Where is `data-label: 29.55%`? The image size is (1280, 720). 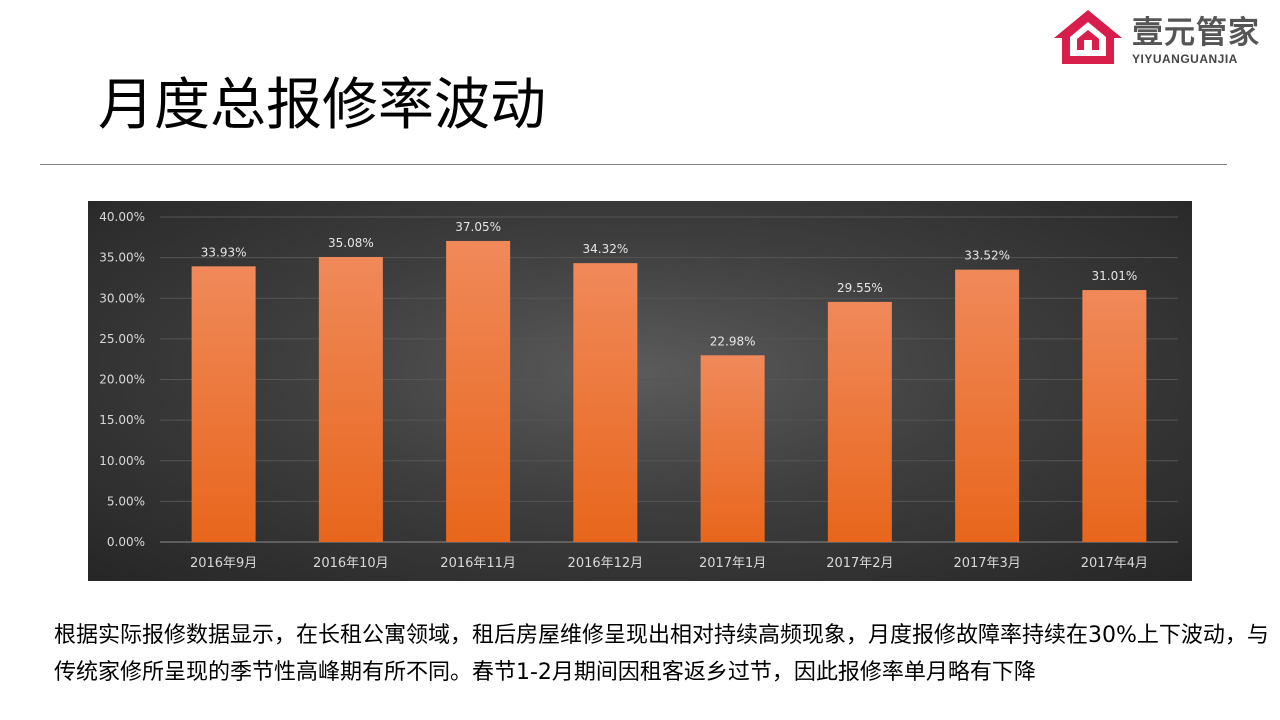 data-label: 29.55% is located at coordinates (860, 288).